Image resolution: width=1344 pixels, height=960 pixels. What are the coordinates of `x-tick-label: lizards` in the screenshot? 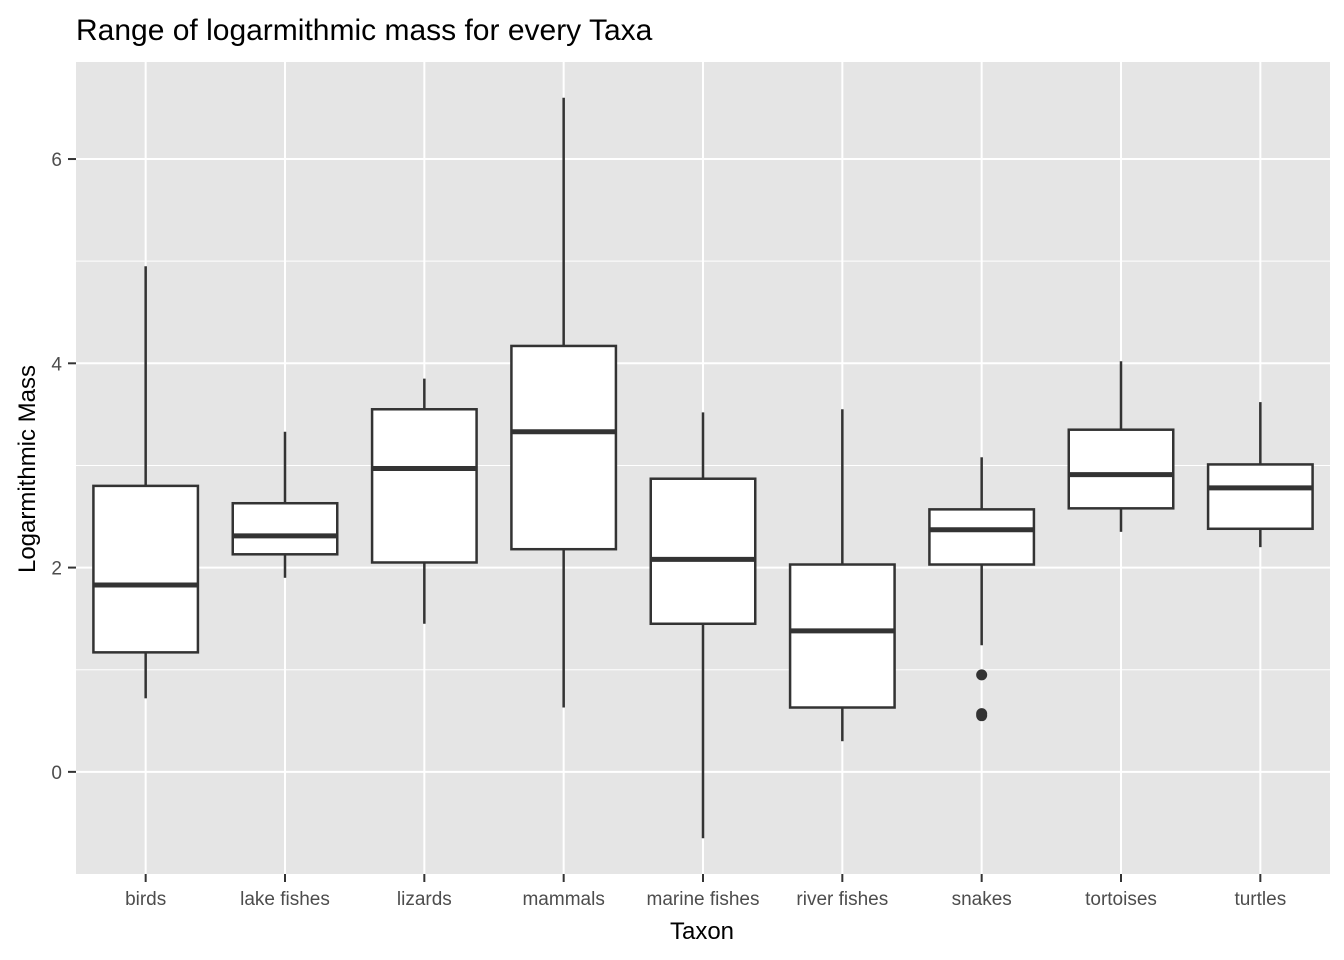 It's located at (424, 899).